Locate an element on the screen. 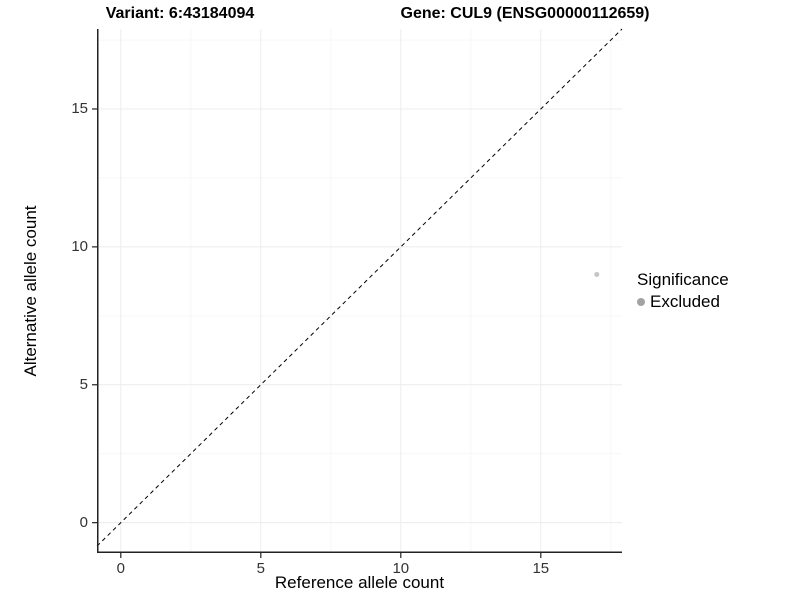 This screenshot has width=800, height=600. gene-title: Gene: CUL9 (ENSG00000112659) is located at coordinates (525, 13).